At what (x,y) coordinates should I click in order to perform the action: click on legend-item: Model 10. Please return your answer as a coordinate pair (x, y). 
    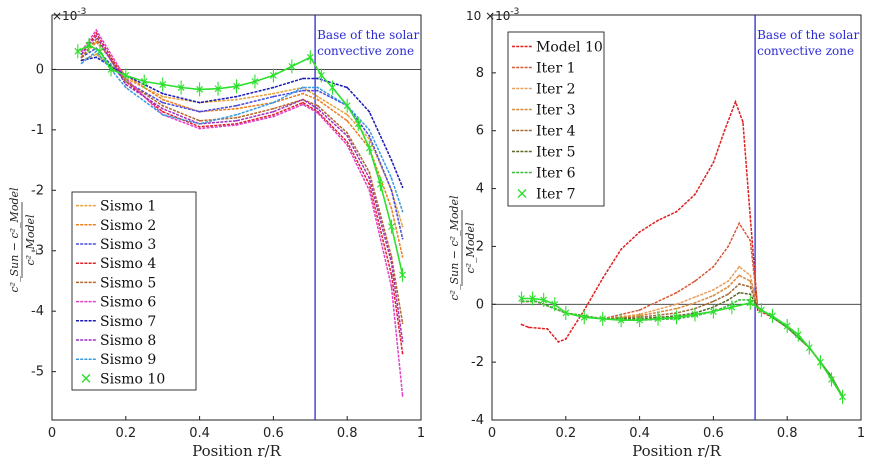
    Looking at the image, I should click on (557, 48).